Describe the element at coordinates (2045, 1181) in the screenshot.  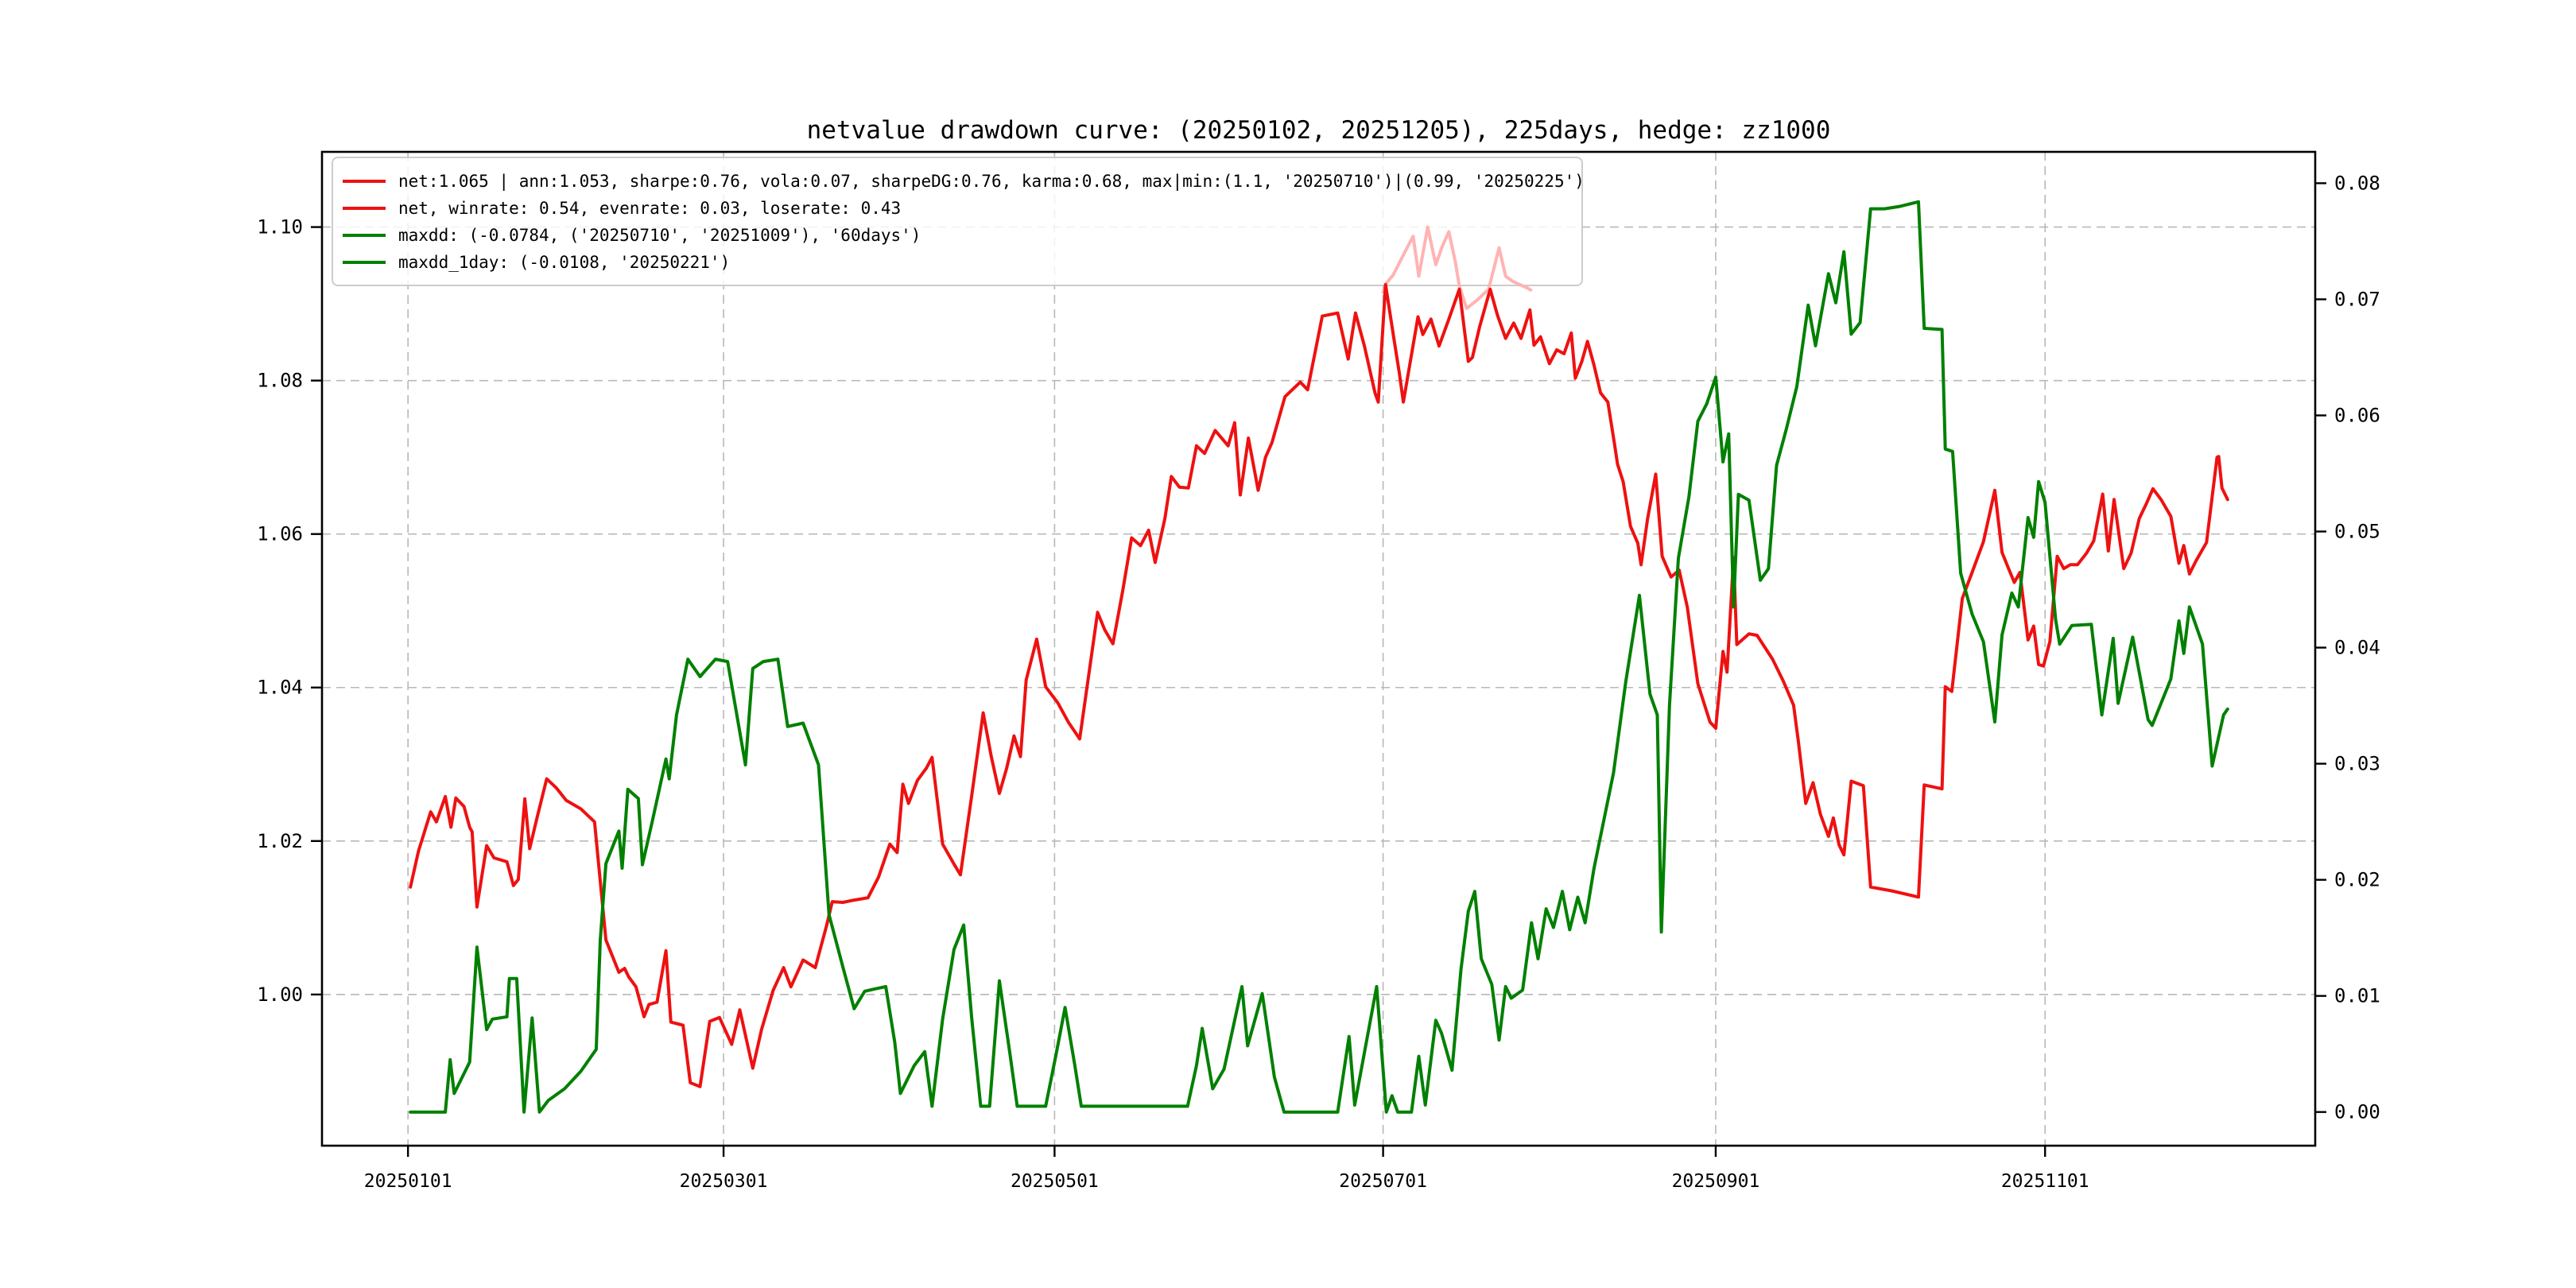
I see `x-tick-label: 20251101` at that location.